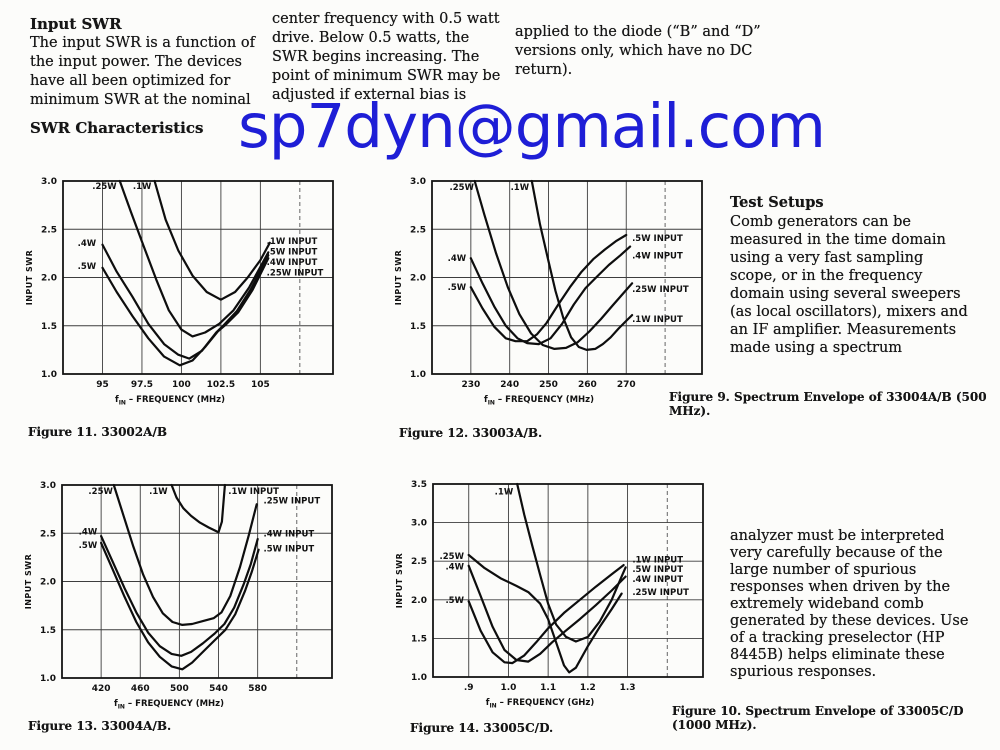 Image resolution: width=1000 pixels, height=750 pixels. What do you see at coordinates (628, 688) in the screenshot?
I see `svg-text: 1.3` at bounding box center [628, 688].